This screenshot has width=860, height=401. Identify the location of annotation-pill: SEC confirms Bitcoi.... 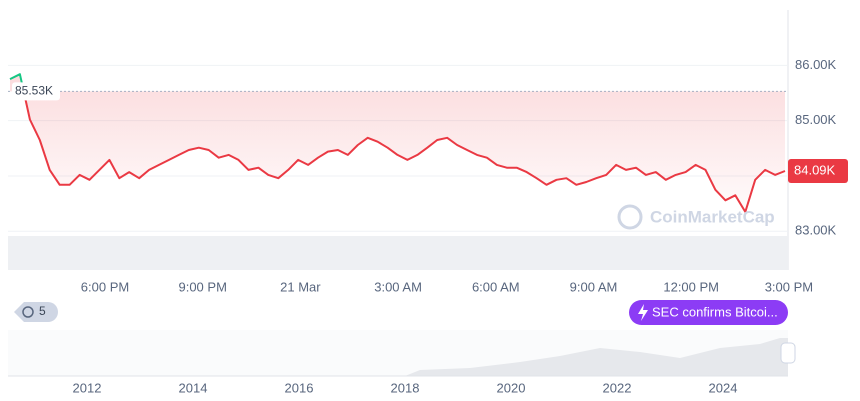
(708, 312).